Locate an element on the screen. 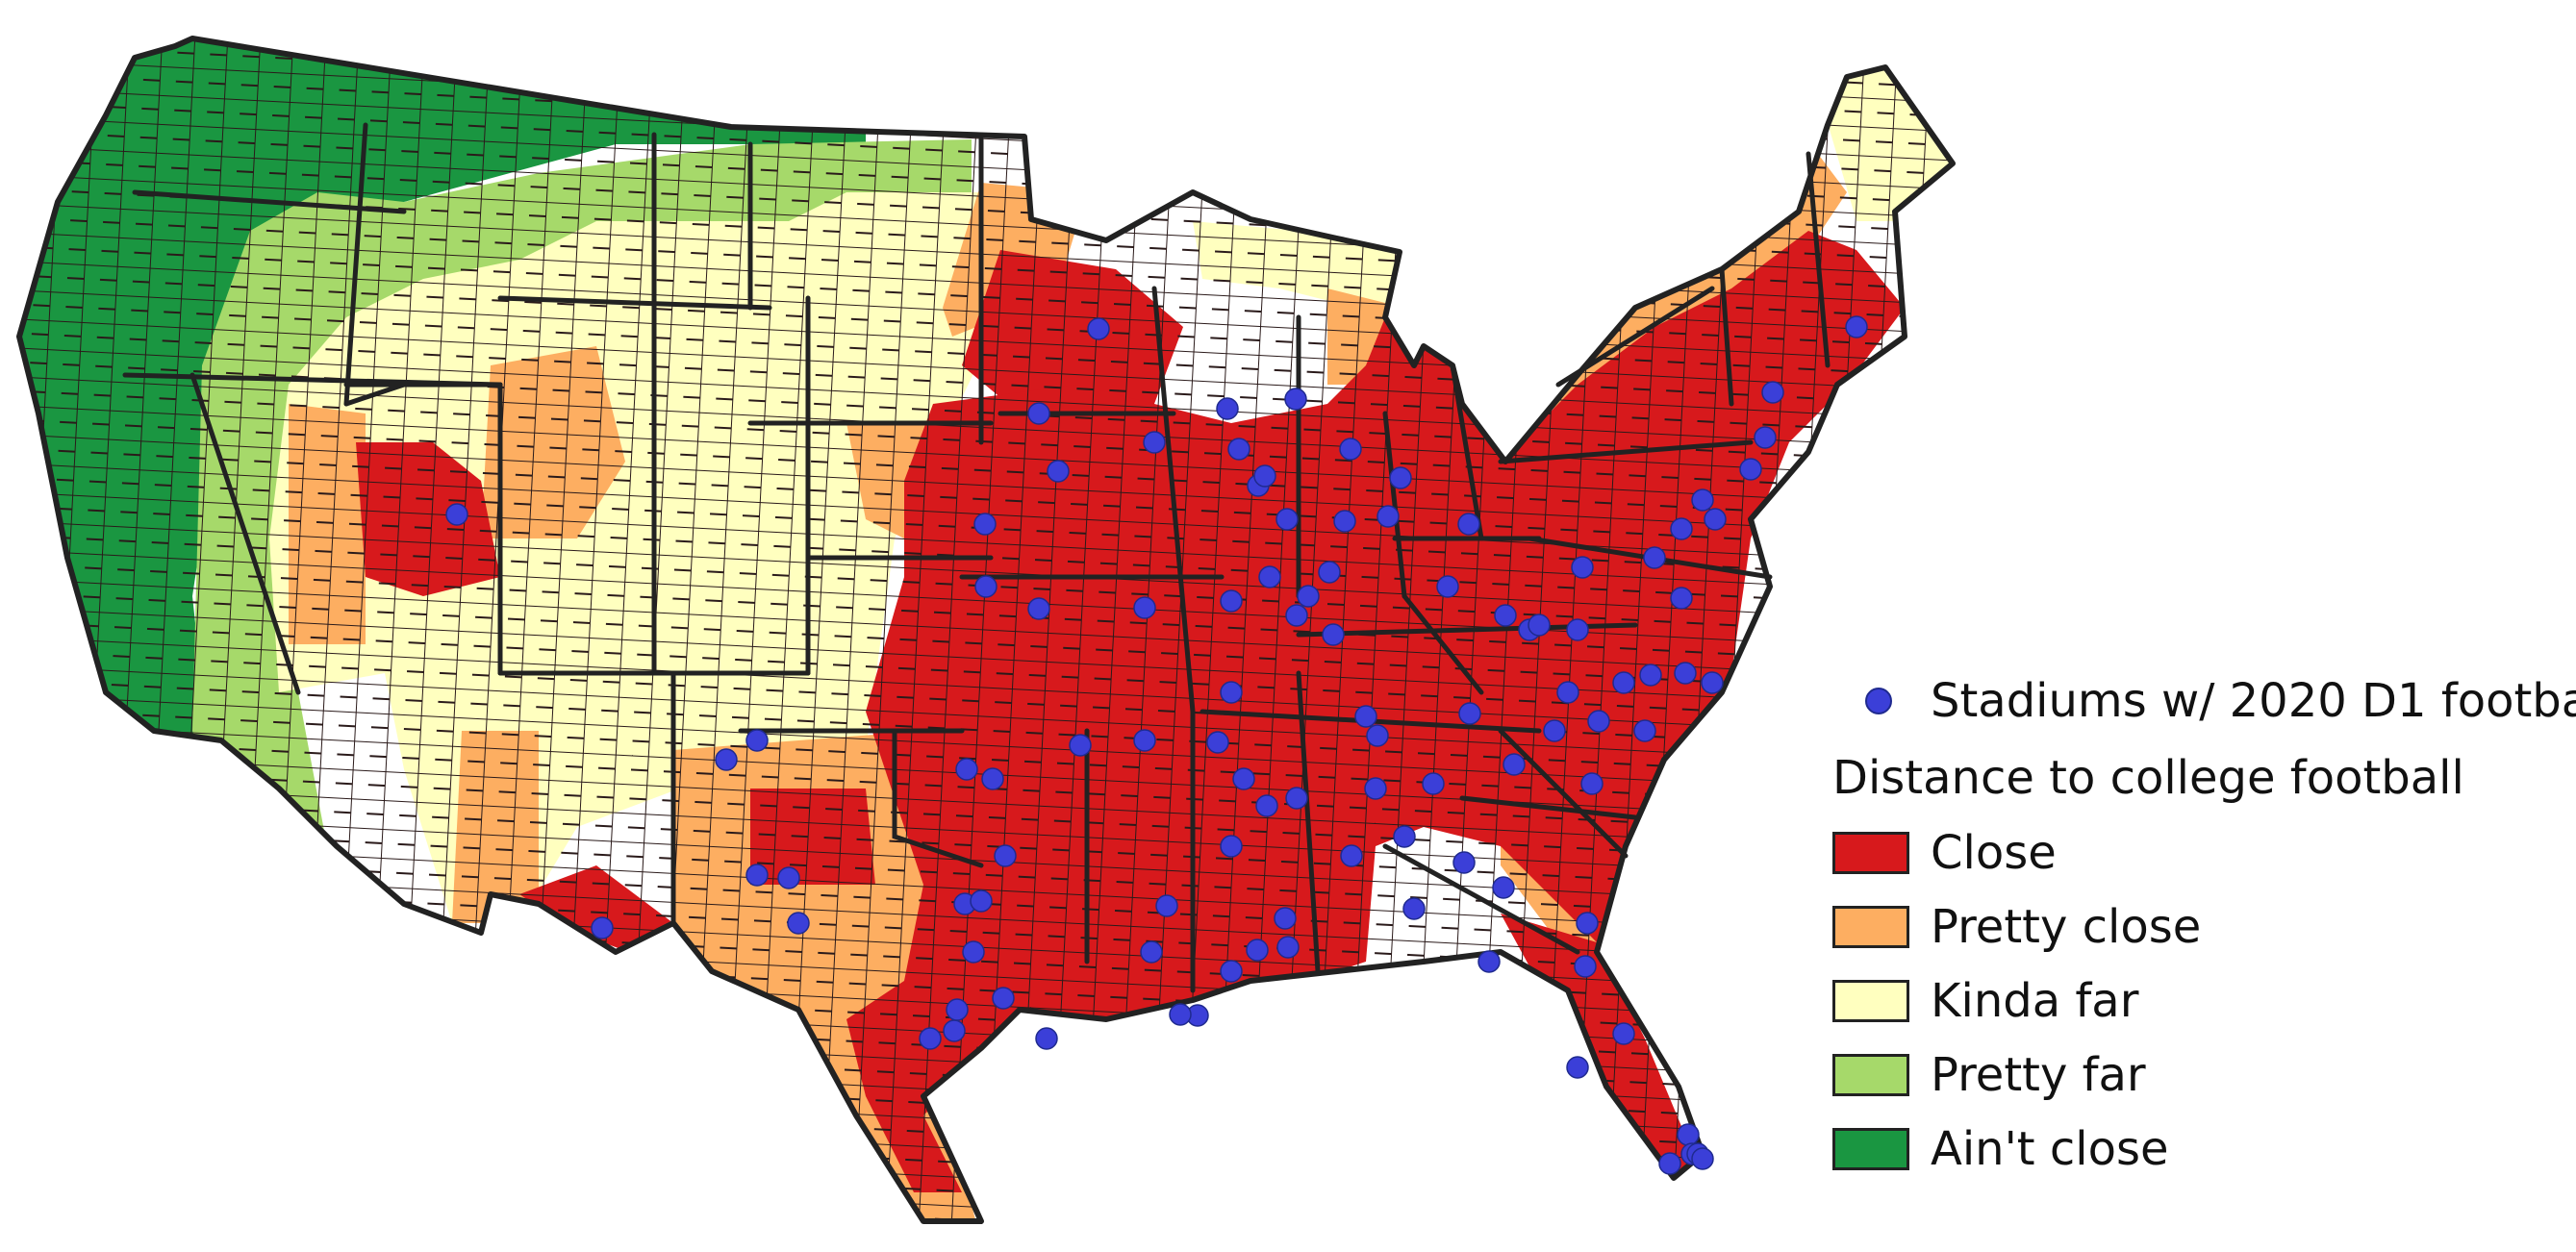 Image resolution: width=2576 pixels, height=1252 pixels. legend-label: Kinda far is located at coordinates (2035, 1000).